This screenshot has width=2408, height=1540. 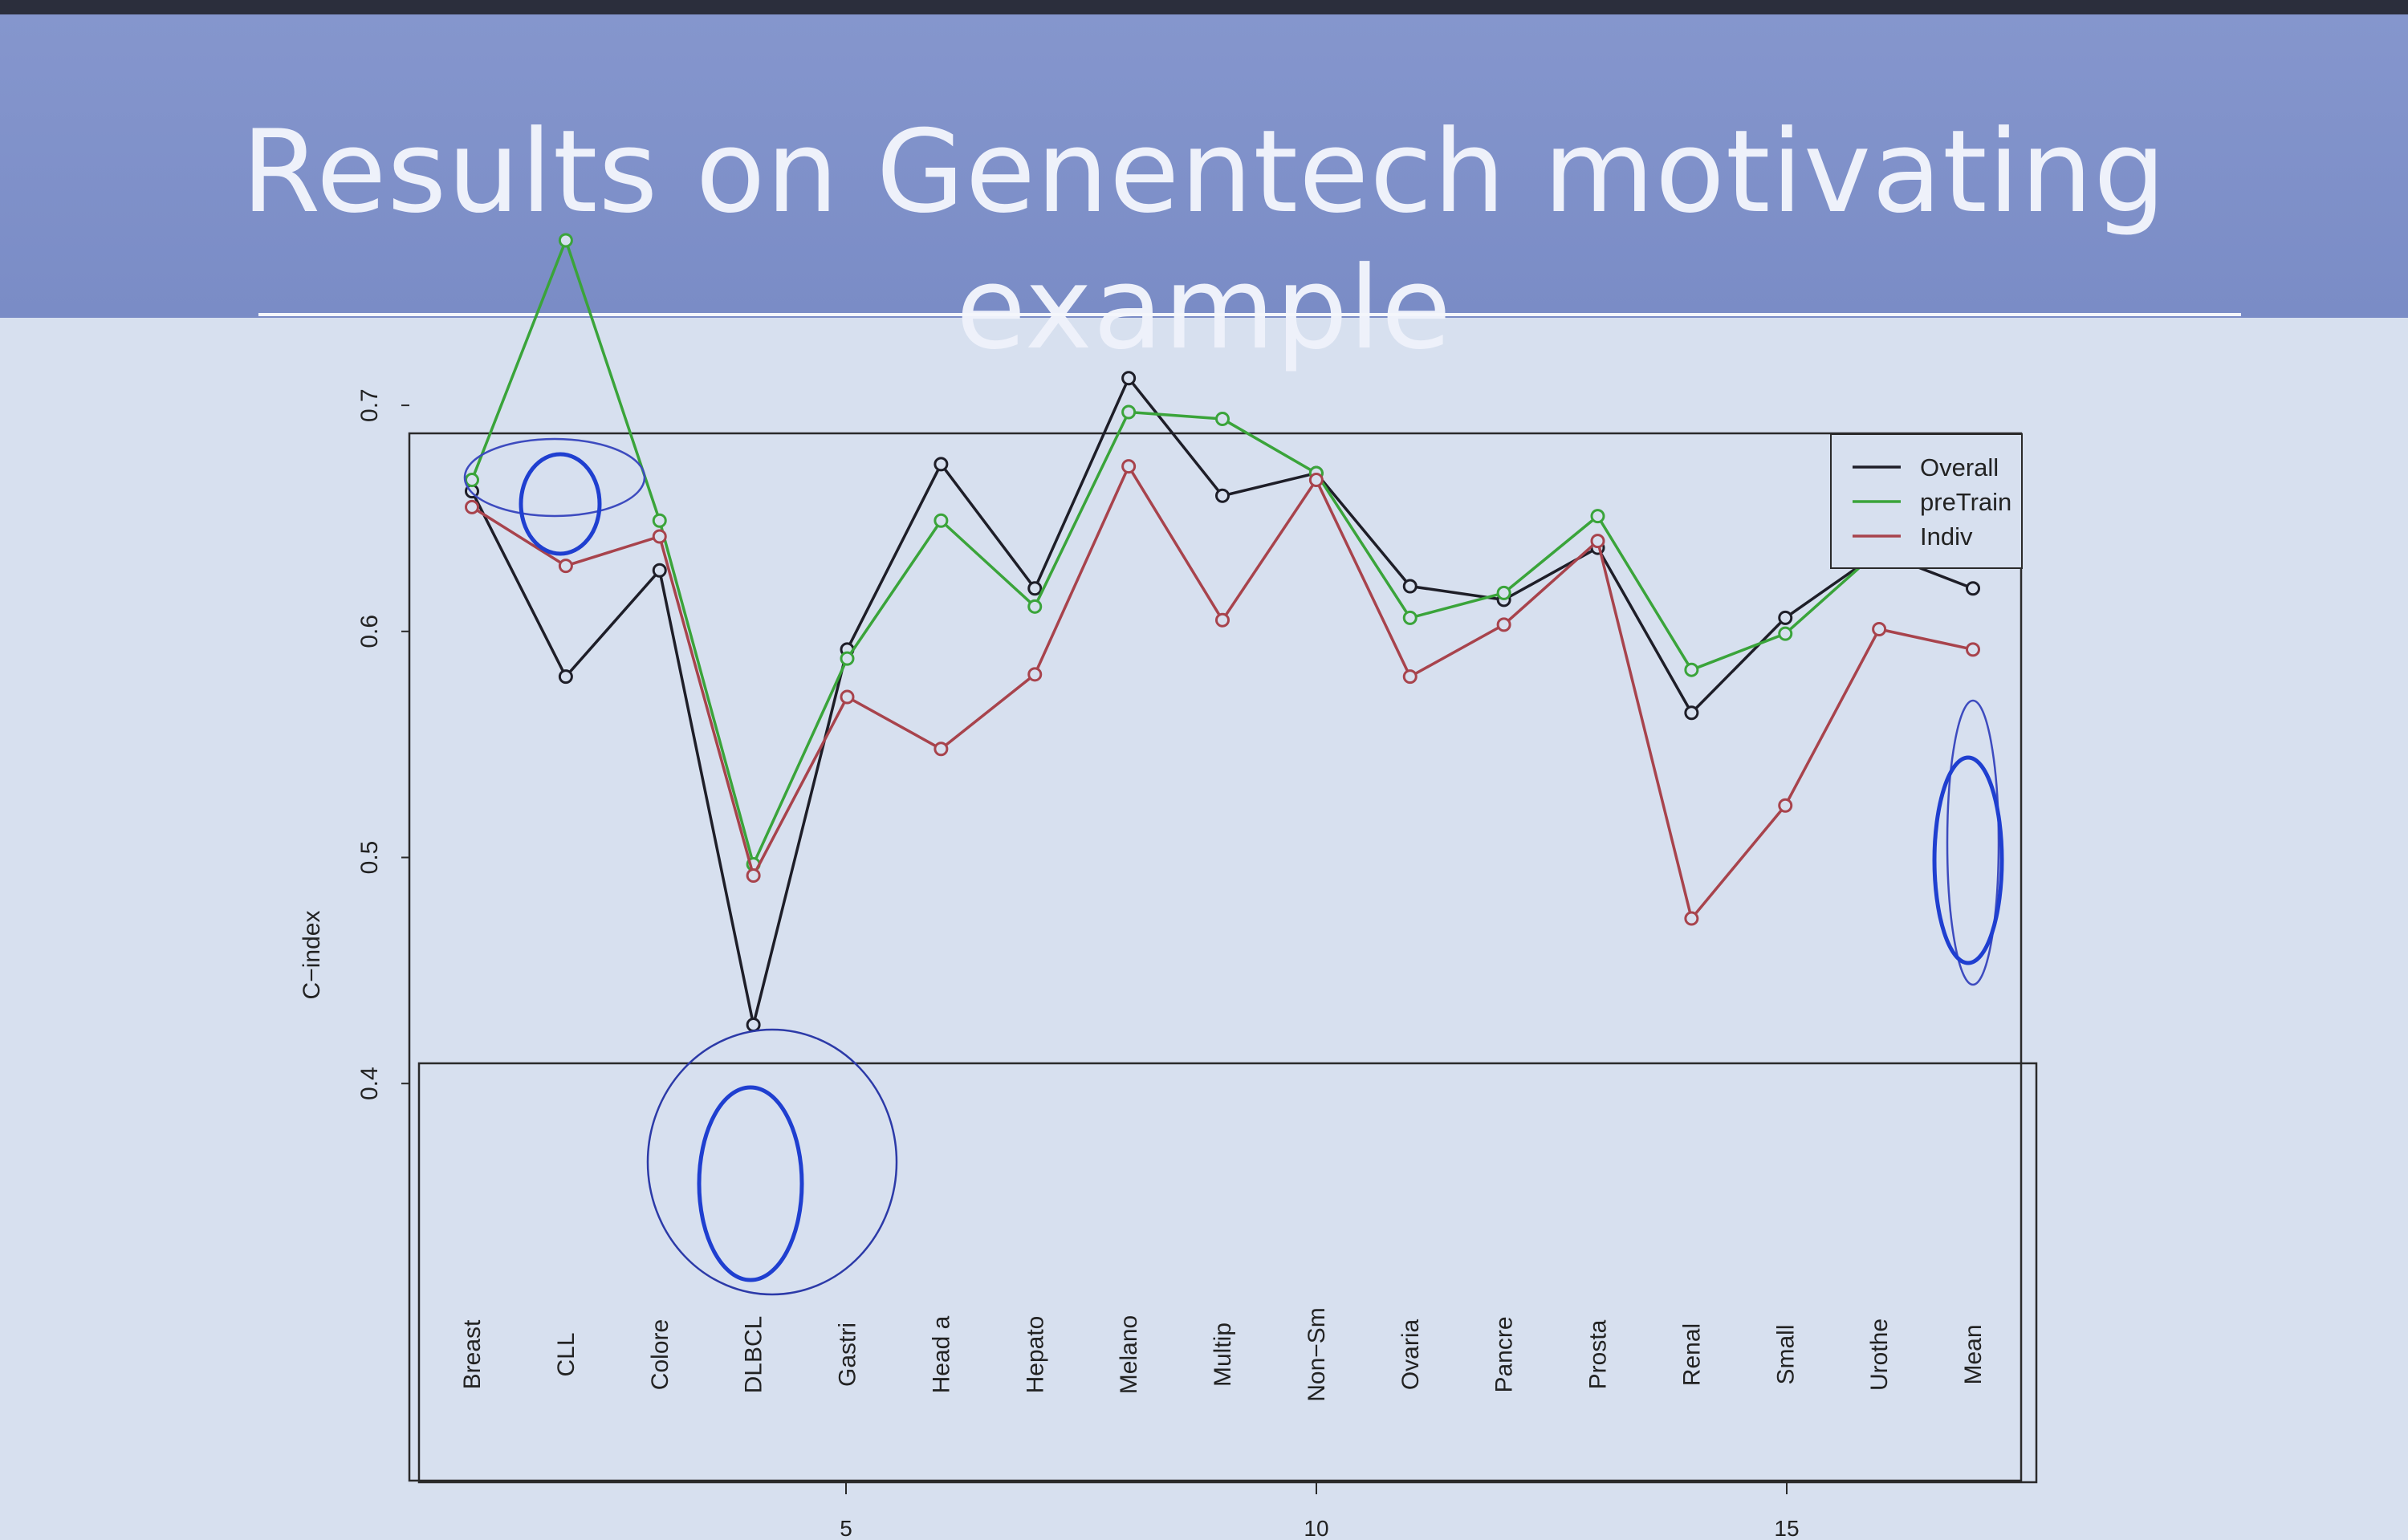 What do you see at coordinates (941, 1354) in the screenshot?
I see `category-label: Head a` at bounding box center [941, 1354].